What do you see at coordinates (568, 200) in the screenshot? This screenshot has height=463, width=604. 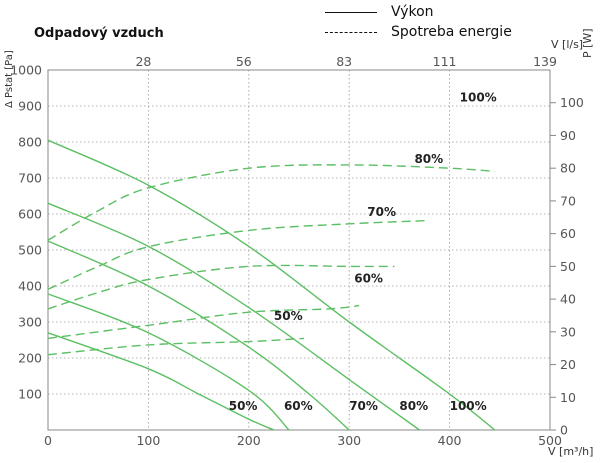 I see `y2-tick-label: 70` at bounding box center [568, 200].